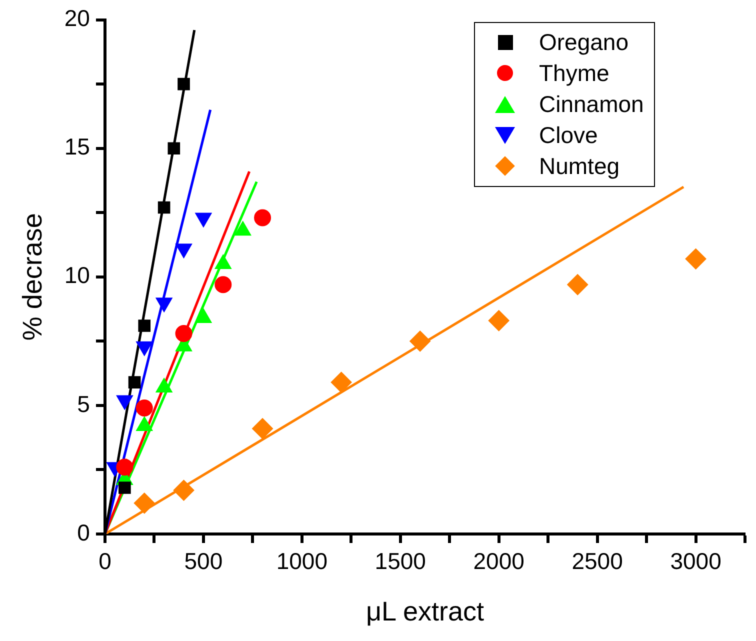 The image size is (756, 641). What do you see at coordinates (579, 166) in the screenshot?
I see `legend-label: Numteg` at bounding box center [579, 166].